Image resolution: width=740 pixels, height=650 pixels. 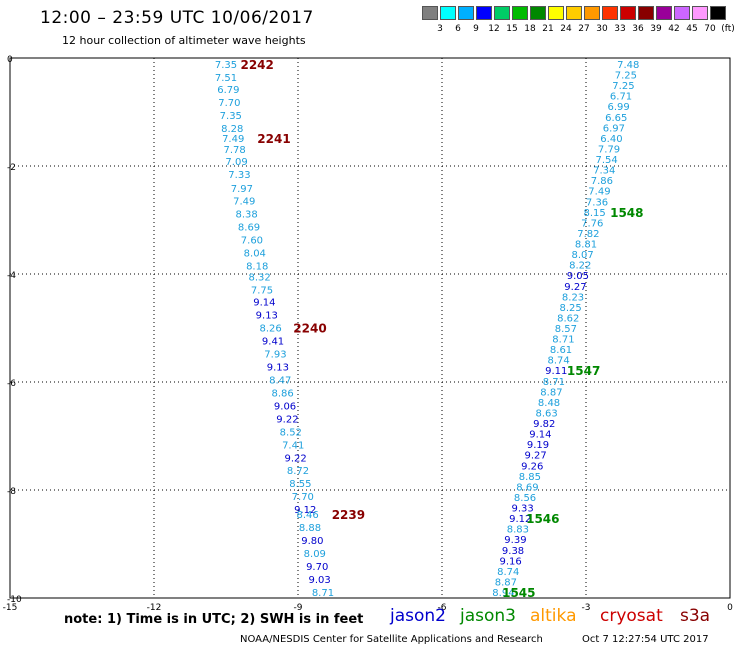 I want to click on wave-height-value: 9.11, so click(x=556, y=371).